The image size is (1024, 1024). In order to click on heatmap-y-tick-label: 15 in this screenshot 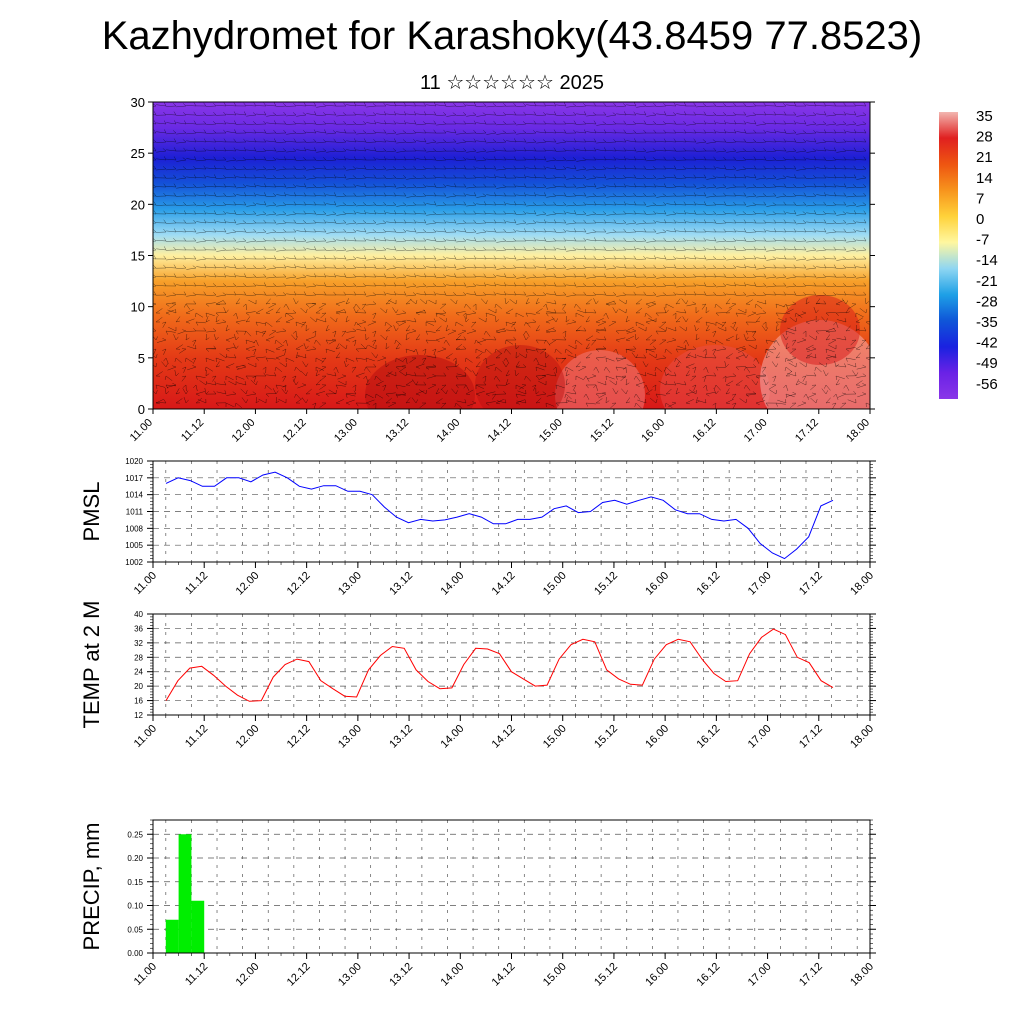, I will do `click(138, 256)`.